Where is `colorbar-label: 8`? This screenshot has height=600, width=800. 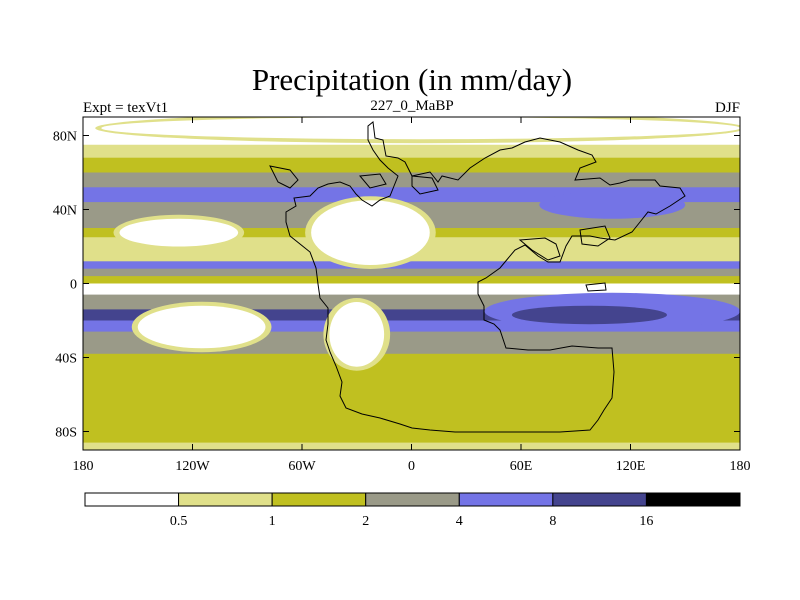 colorbar-label: 8 is located at coordinates (552, 521).